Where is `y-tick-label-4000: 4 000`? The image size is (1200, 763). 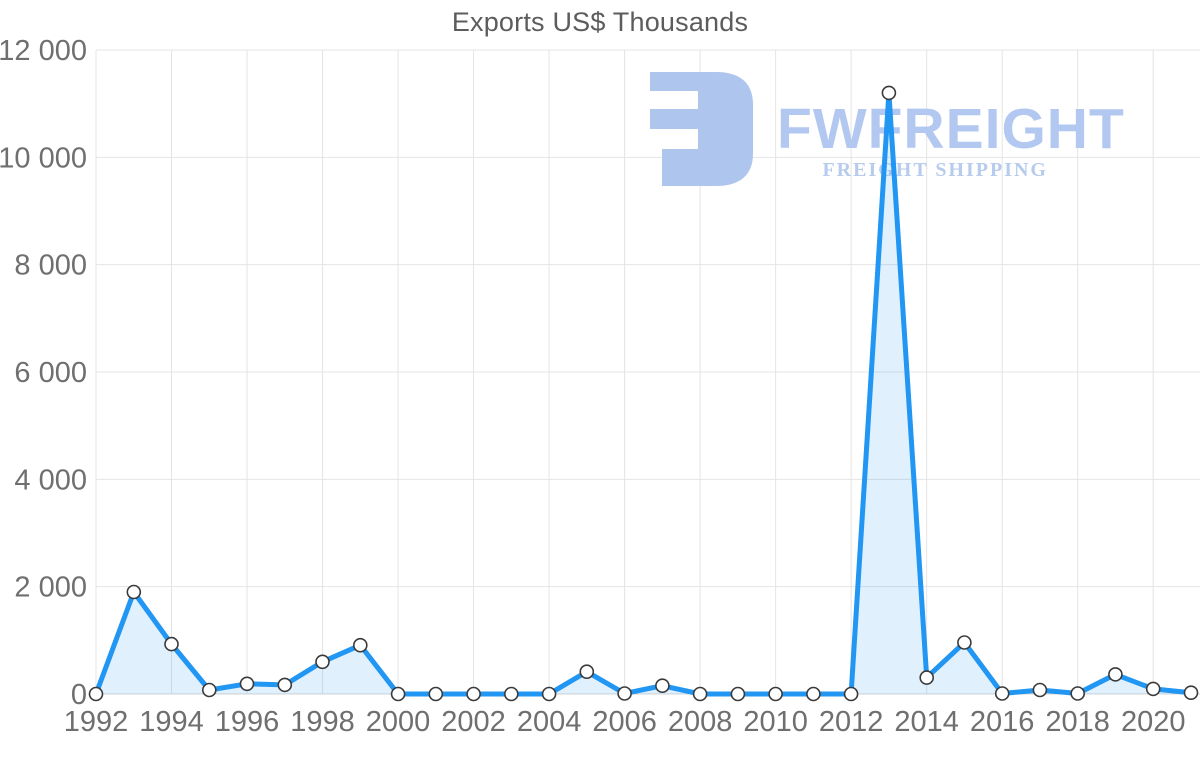
y-tick-label-4000: 4 000 is located at coordinates (50, 480).